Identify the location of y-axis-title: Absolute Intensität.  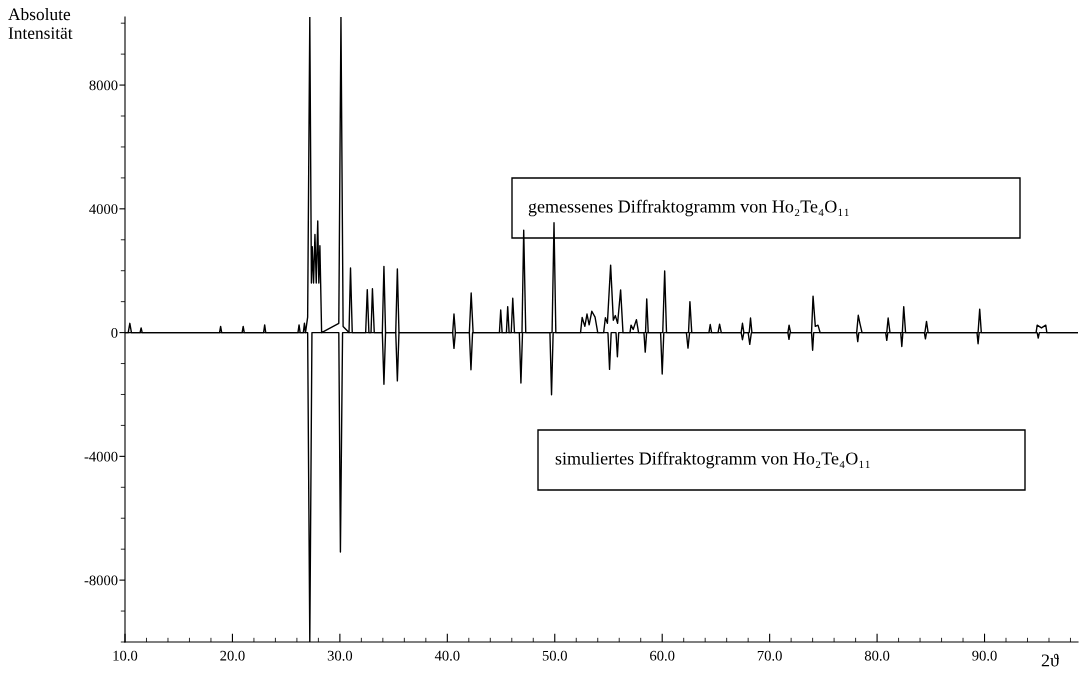
(40, 23).